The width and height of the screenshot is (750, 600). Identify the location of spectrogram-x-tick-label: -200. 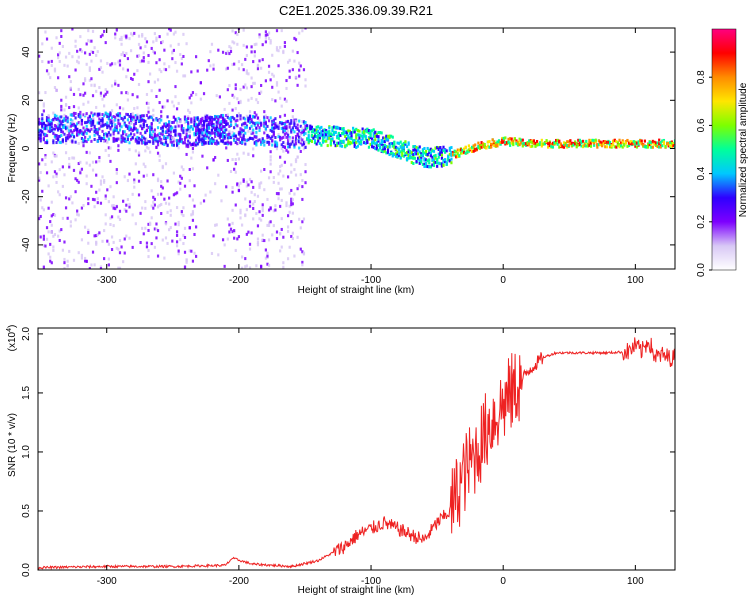
(239, 280).